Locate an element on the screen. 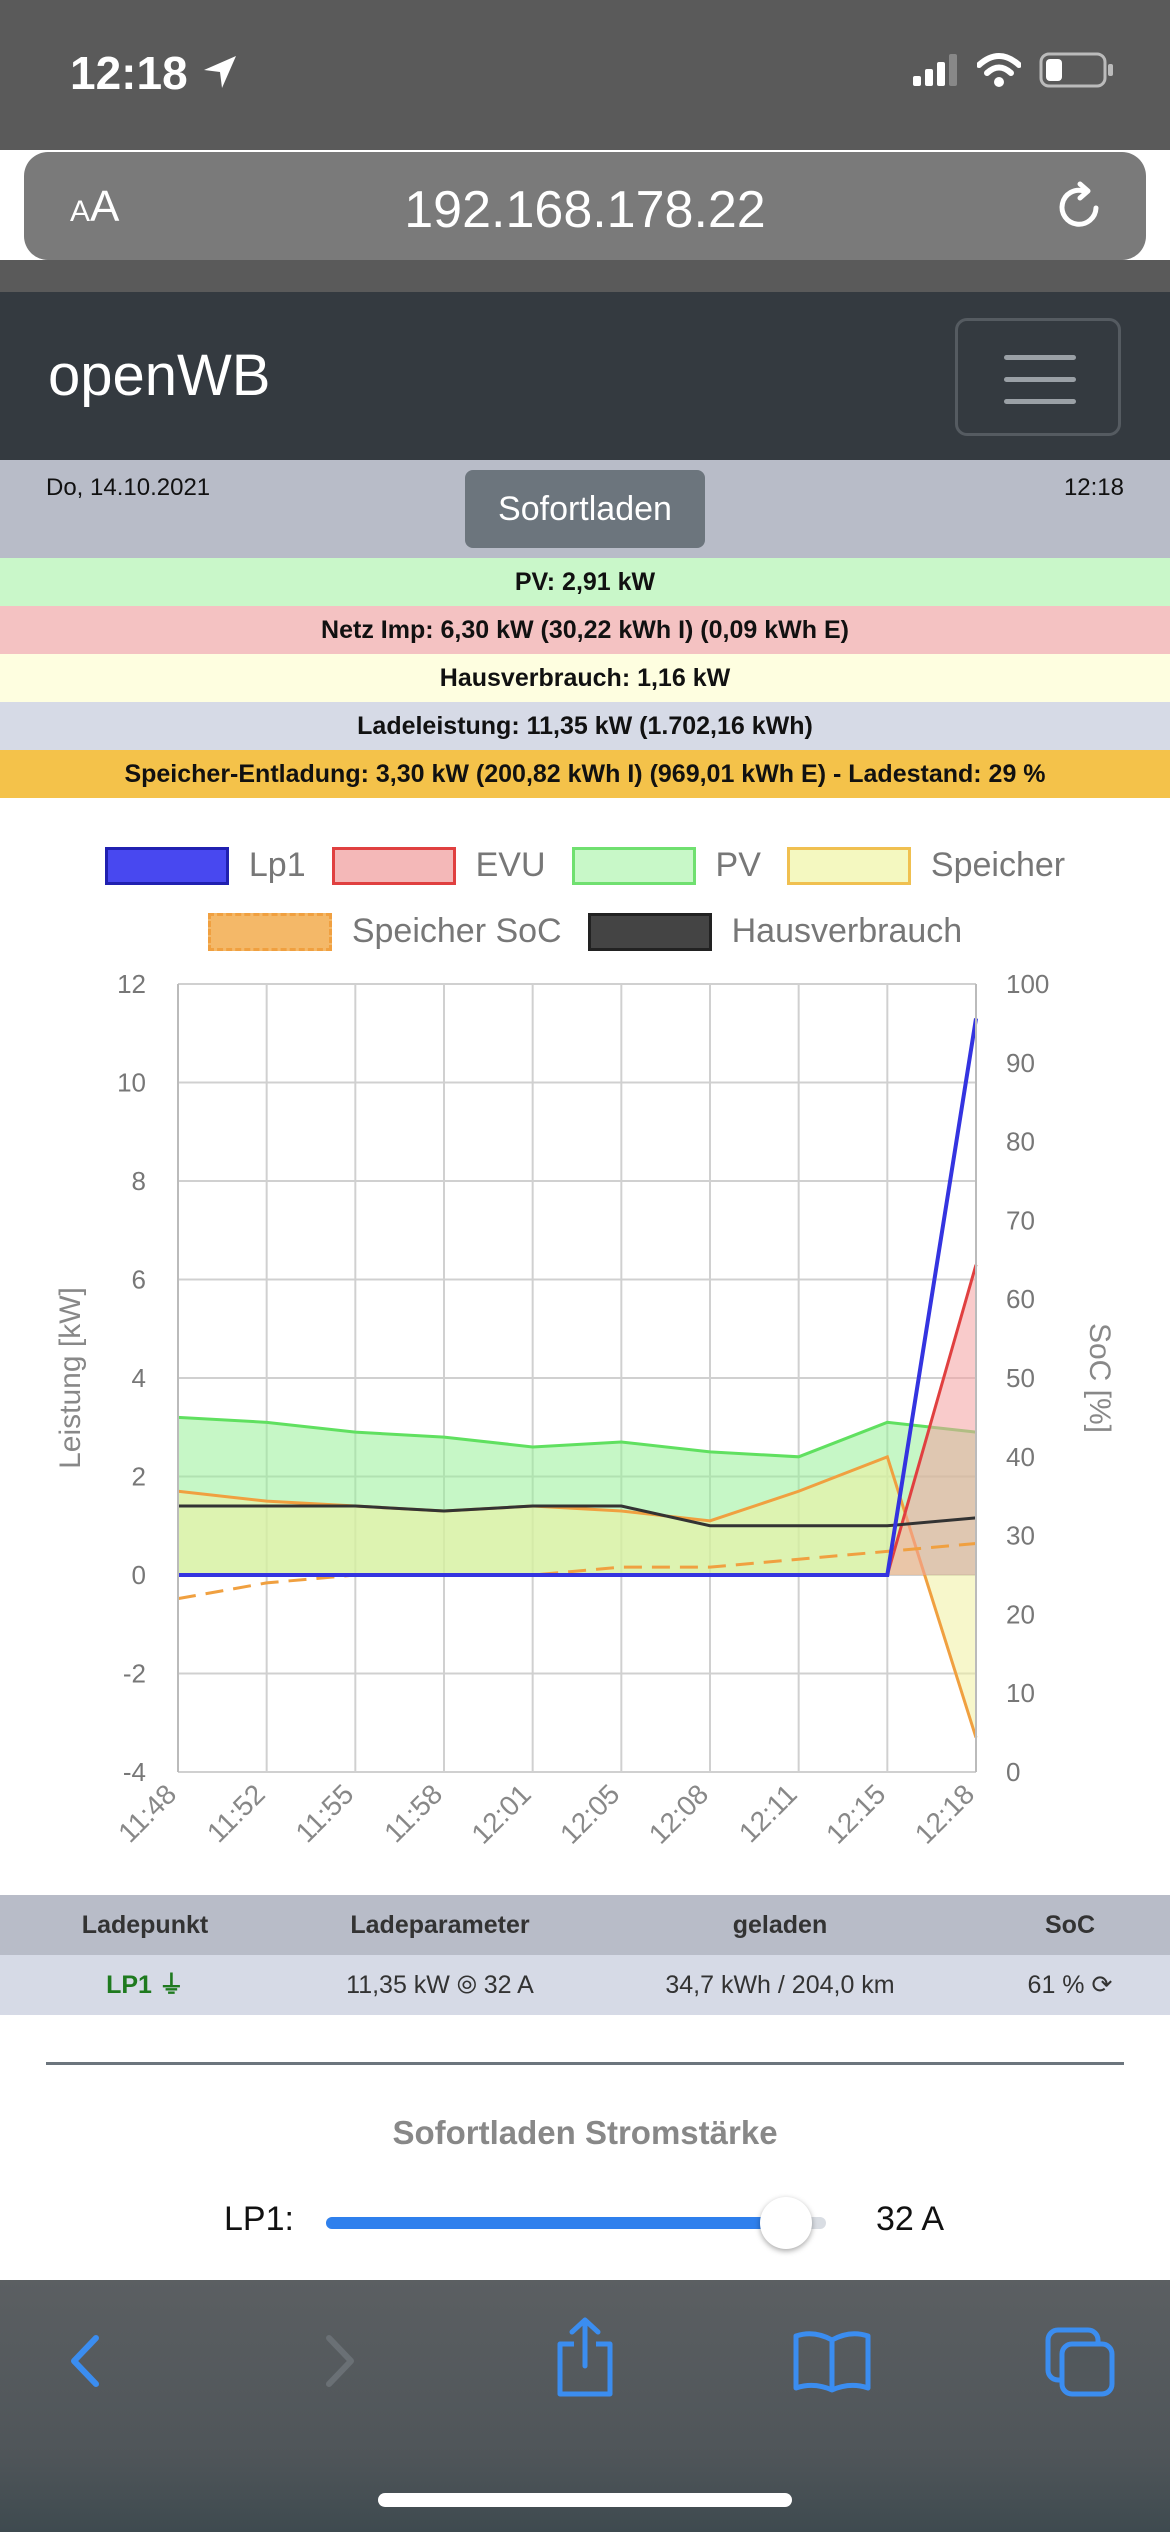  chart-legend-row-1: Lp1 EVU PV Speicher is located at coordinates (585, 865).